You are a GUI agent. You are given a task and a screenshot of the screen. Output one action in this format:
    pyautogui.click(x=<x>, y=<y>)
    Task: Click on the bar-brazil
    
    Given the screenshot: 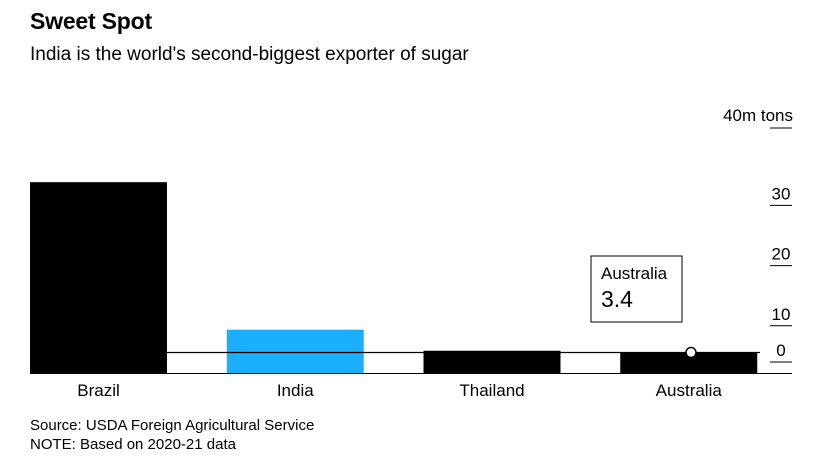 What is the action you would take?
    pyautogui.click(x=98, y=277)
    